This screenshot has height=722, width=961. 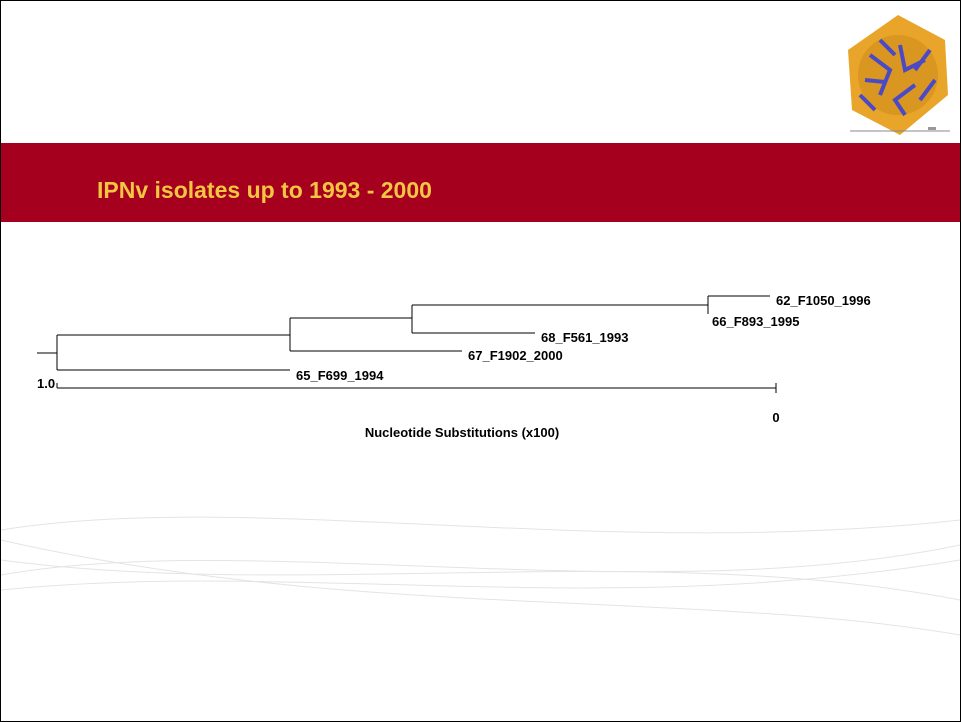 What do you see at coordinates (46, 383) in the screenshot?
I see `scale-left-label: 1.0` at bounding box center [46, 383].